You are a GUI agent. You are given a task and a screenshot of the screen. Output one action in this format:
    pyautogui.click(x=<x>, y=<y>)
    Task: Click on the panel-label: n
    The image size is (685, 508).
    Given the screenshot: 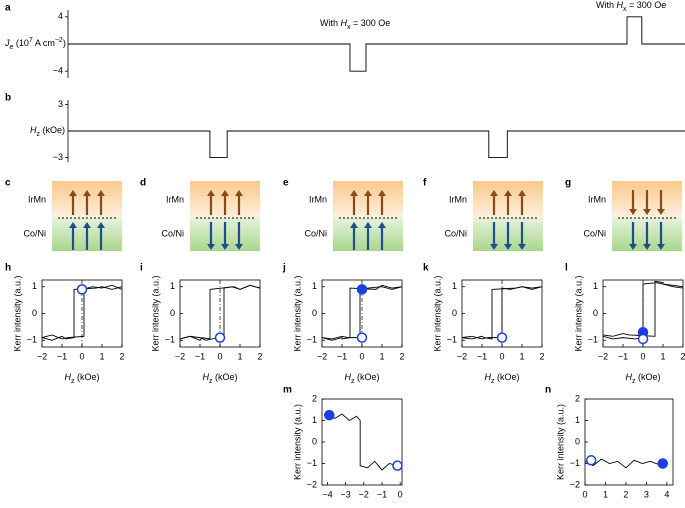 What is the action you would take?
    pyautogui.click(x=548, y=390)
    